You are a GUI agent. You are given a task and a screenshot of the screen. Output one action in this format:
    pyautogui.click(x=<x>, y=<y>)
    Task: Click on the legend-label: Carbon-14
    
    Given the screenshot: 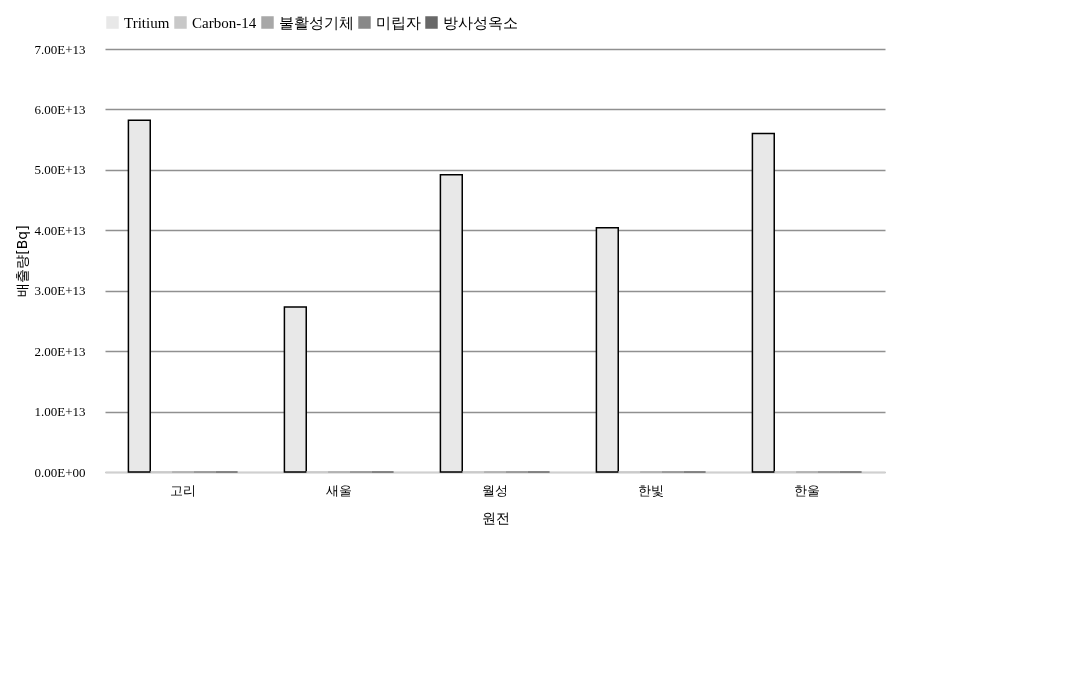 What is the action you would take?
    pyautogui.click(x=224, y=22)
    